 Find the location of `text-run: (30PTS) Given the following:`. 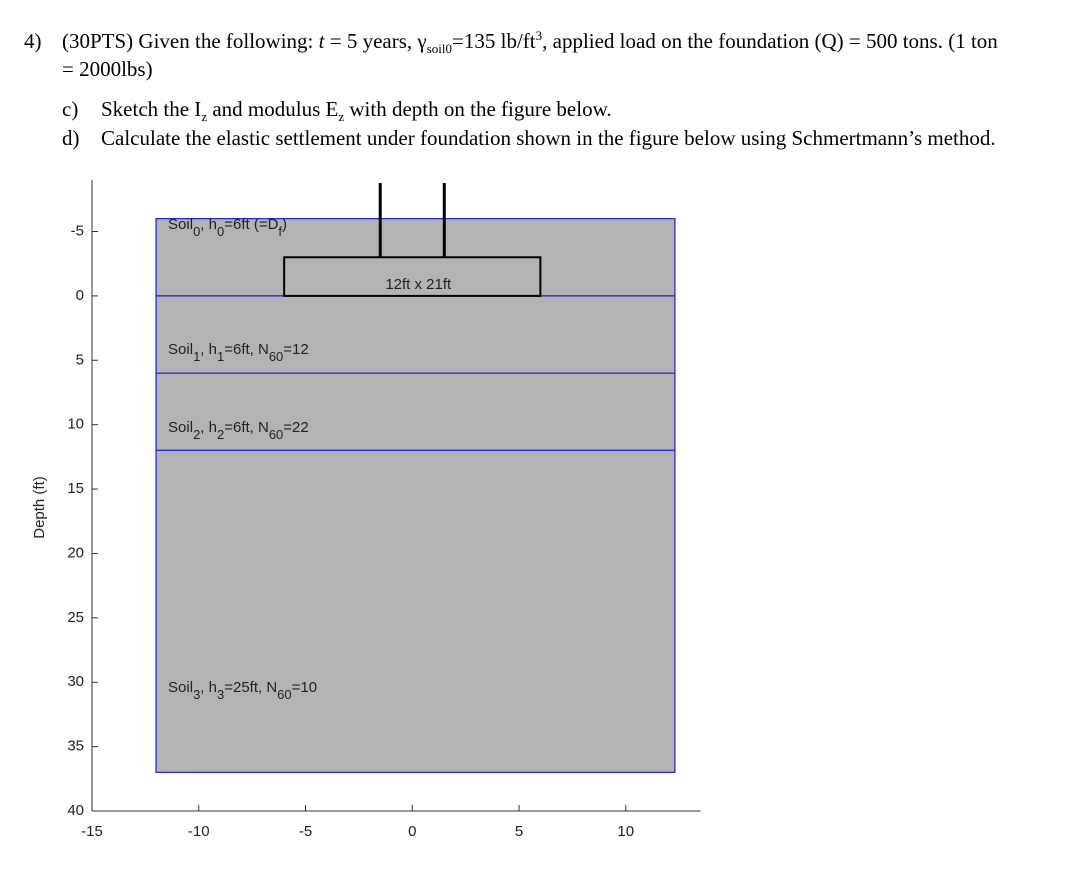

text-run: (30PTS) Given the following: is located at coordinates (190, 41).